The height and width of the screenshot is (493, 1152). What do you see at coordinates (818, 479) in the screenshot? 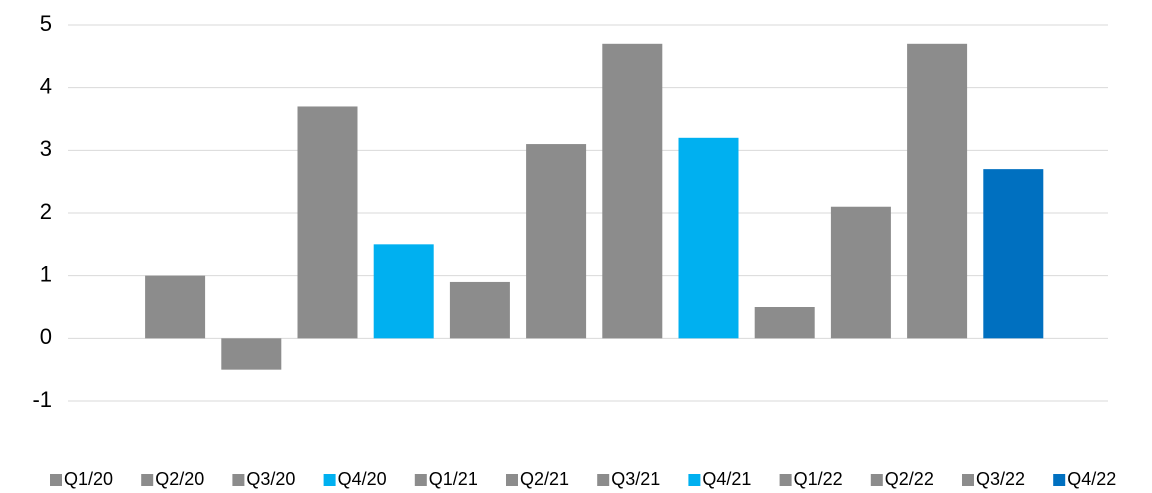
I see `legend-label: Q1/22` at bounding box center [818, 479].